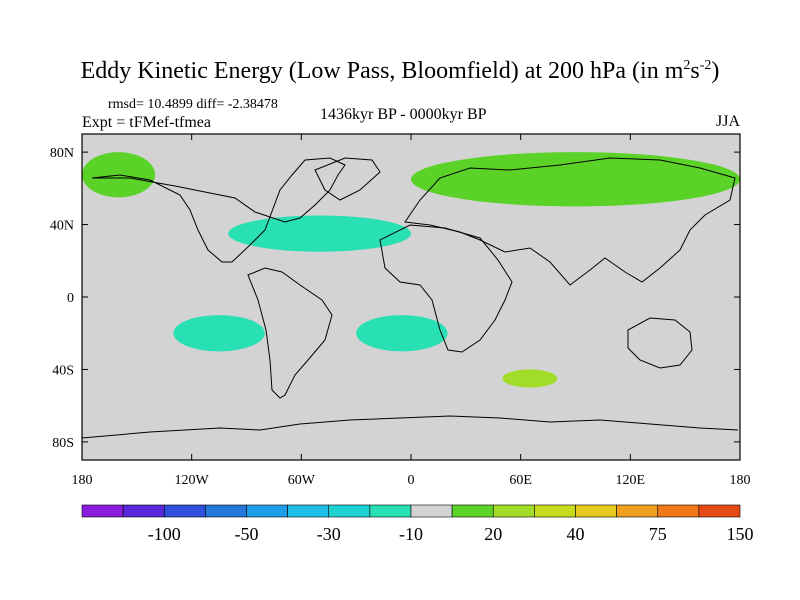 This screenshot has height=600, width=800. Describe the element at coordinates (695, 71) in the screenshot. I see `title-unit-mid: s` at that location.